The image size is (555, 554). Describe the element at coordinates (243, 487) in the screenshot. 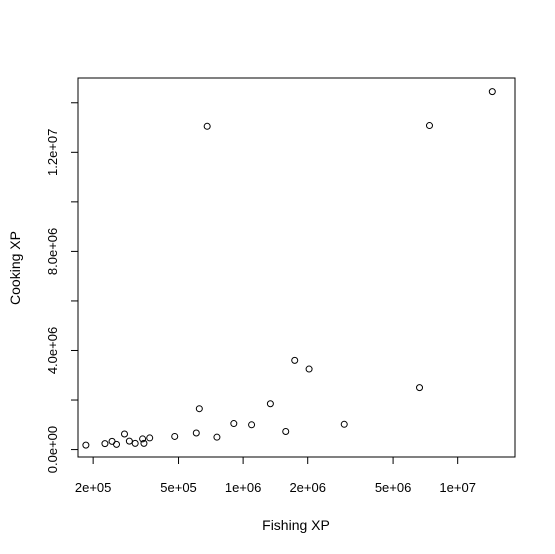

I see `x-tick-label-2: 1e+06` at that location.